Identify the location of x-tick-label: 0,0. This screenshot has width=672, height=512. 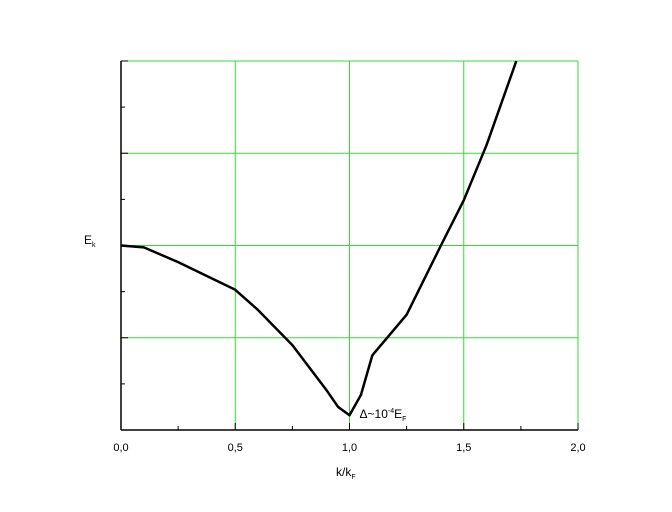
(120, 448).